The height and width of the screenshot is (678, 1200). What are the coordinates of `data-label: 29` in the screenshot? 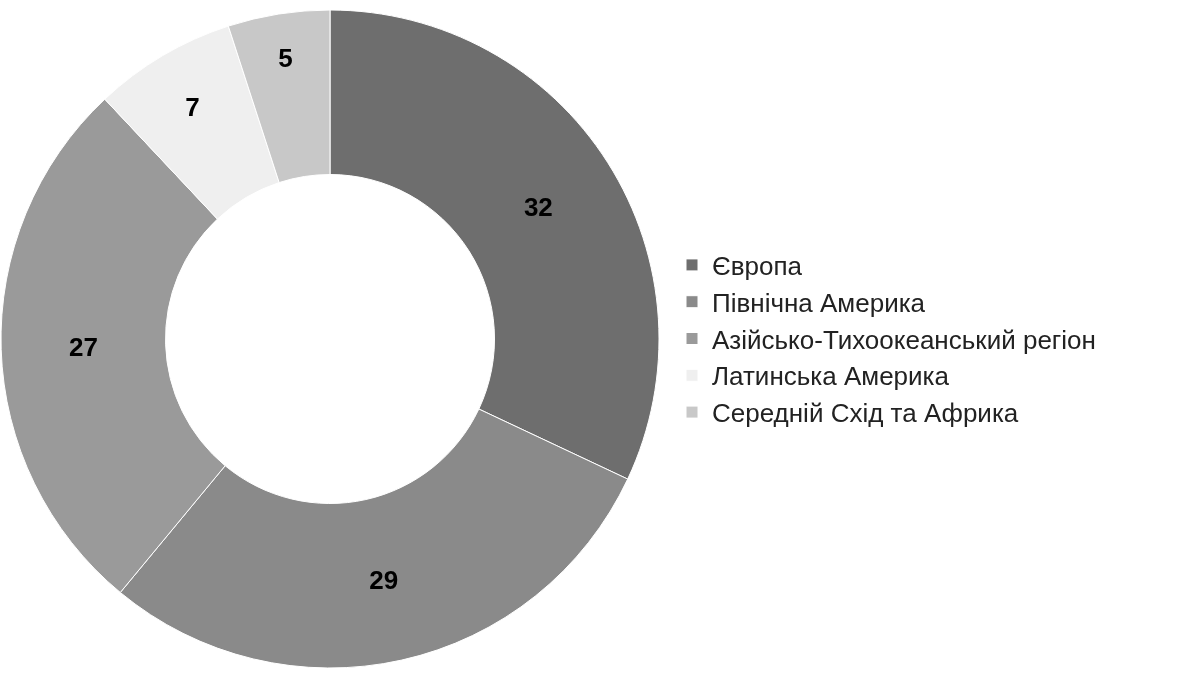 It's located at (384, 579).